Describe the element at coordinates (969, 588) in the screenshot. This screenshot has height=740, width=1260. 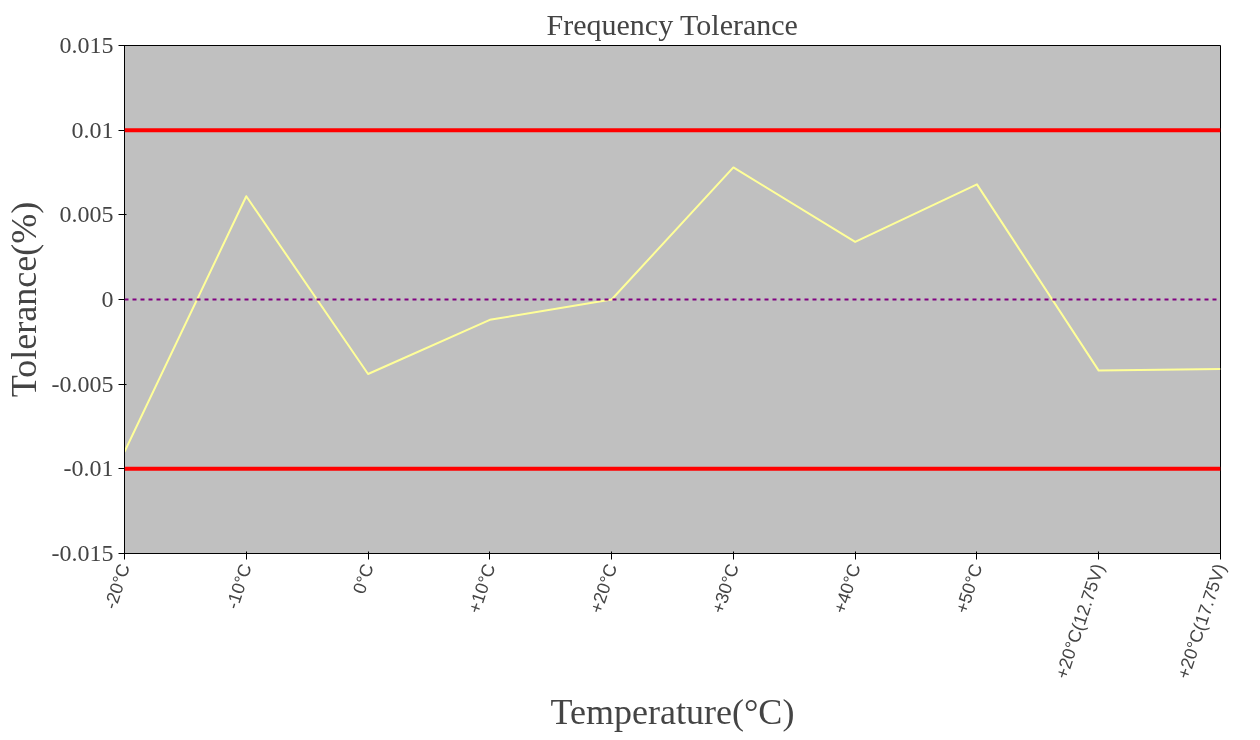
I see `x-tick-label: +50°C` at that location.